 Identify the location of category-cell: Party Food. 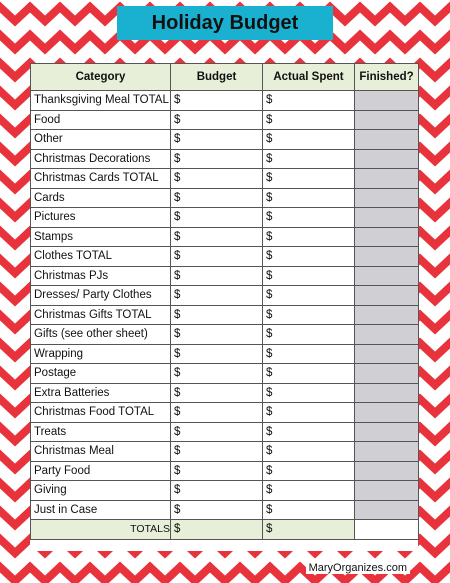
(100, 470).